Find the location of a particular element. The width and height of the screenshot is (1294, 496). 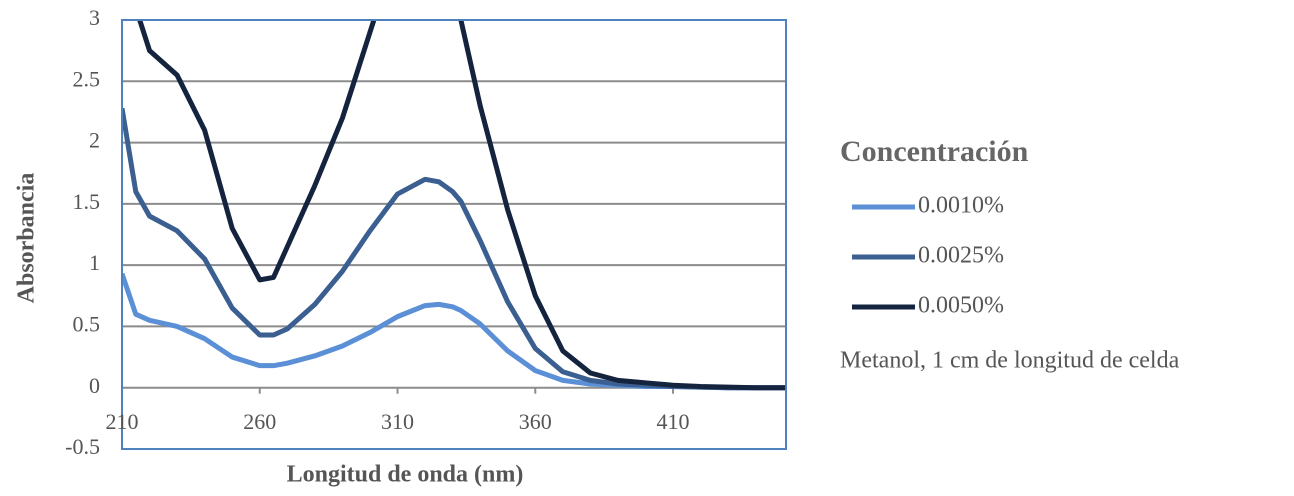

x-tick-label: 310 is located at coordinates (397, 421).